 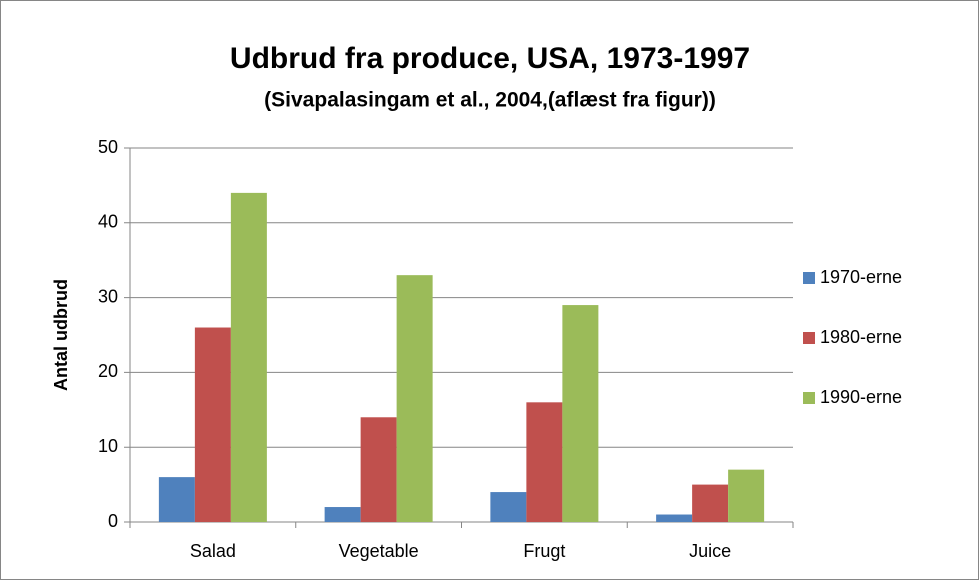 What do you see at coordinates (861, 397) in the screenshot?
I see `legend-label: 1990-erne` at bounding box center [861, 397].